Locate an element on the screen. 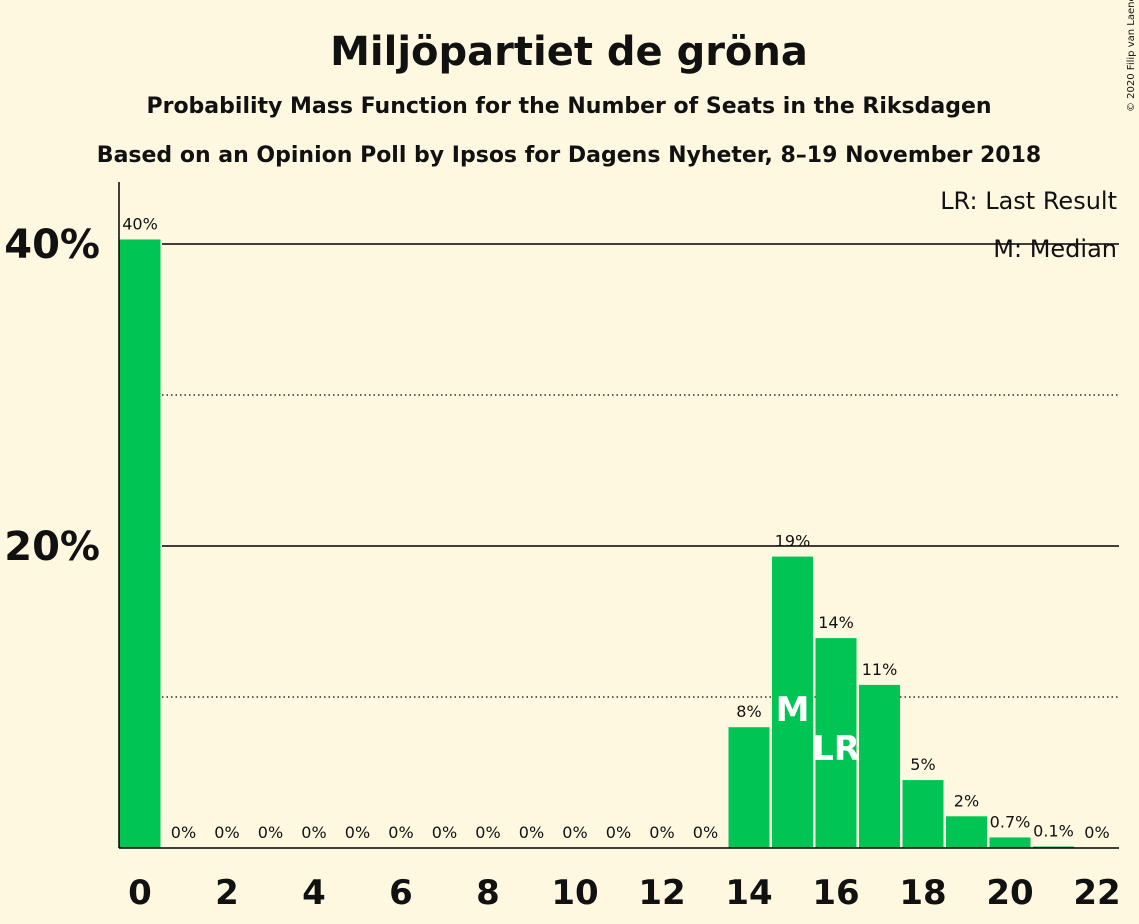  x-tick-label: 18 is located at coordinates (922, 893).